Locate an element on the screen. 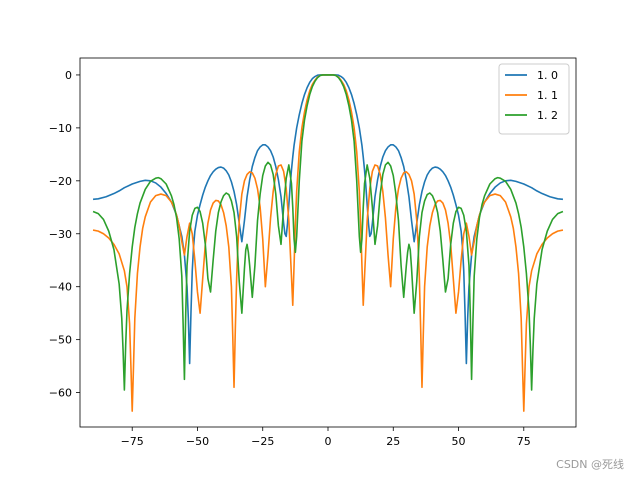 The image size is (640, 480). legend-label: 1. 0 is located at coordinates (547, 75).